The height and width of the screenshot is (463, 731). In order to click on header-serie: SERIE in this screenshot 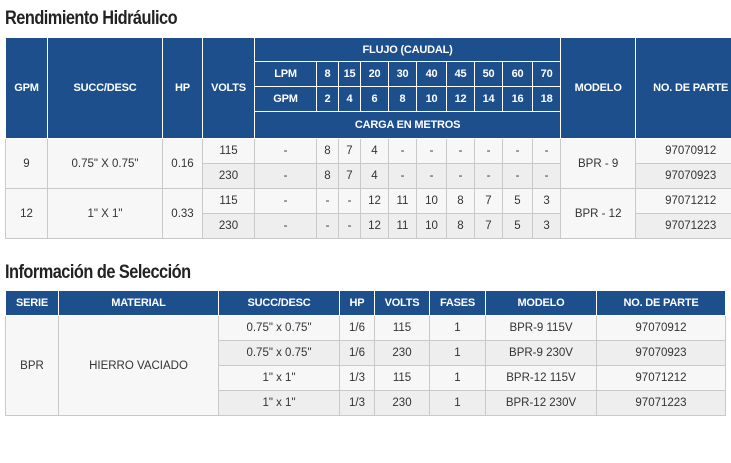, I will do `click(32, 303)`.